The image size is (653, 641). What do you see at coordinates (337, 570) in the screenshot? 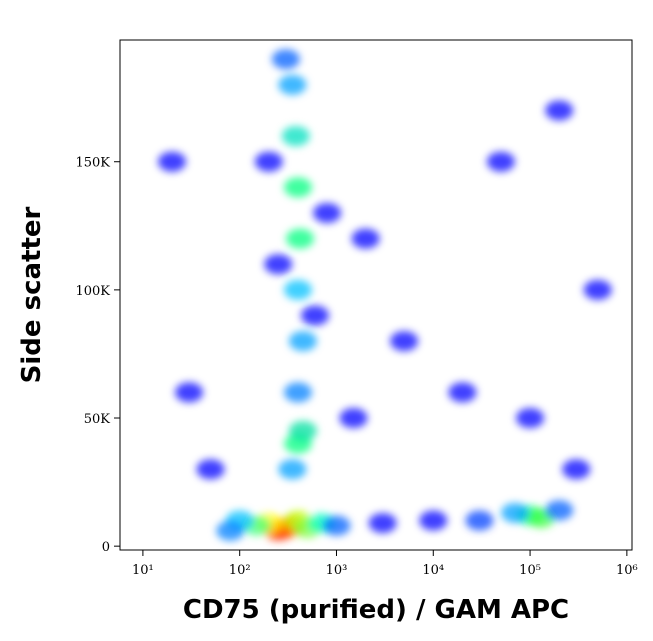
I see `x-tick-label: 10³` at bounding box center [337, 570].